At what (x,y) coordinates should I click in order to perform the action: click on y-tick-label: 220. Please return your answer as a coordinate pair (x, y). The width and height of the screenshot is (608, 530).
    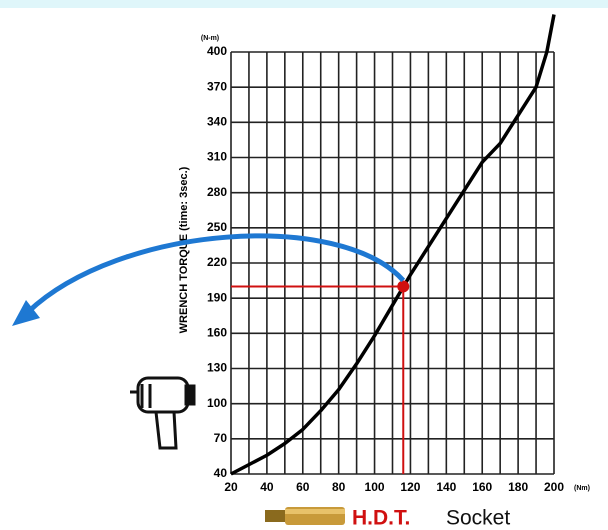
    Looking at the image, I should click on (217, 262).